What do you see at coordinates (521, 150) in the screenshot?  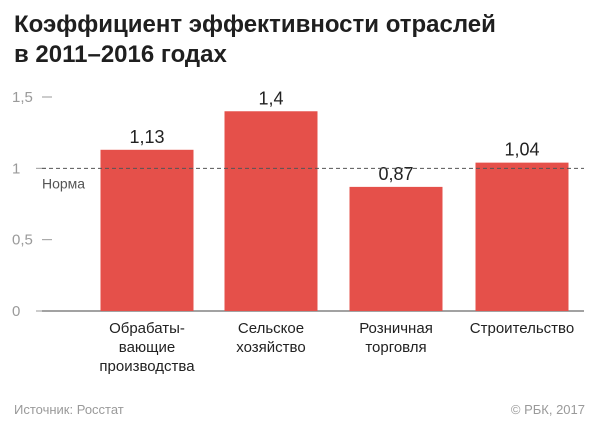 I see `bar-value-label: 1,04` at bounding box center [521, 150].